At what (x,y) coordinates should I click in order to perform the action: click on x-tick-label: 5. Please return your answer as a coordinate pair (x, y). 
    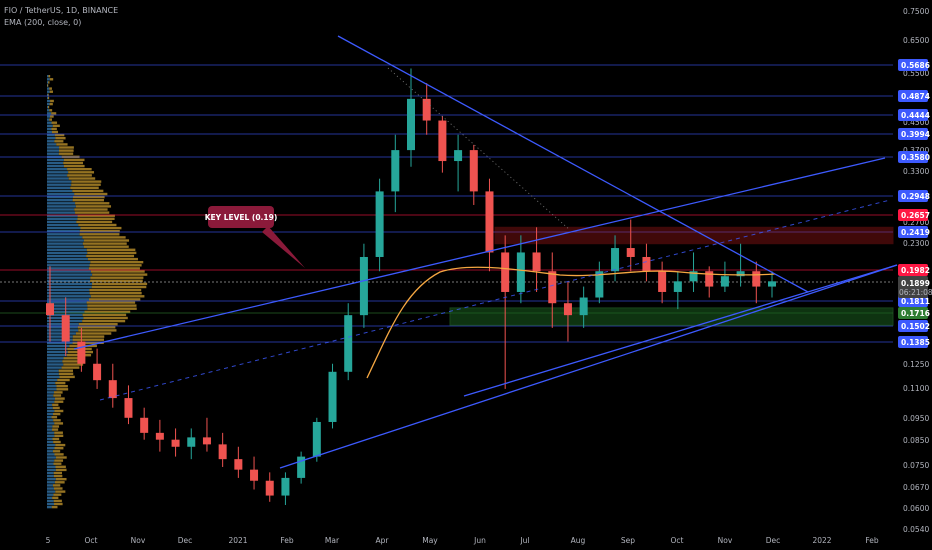
    Looking at the image, I should click on (48, 540).